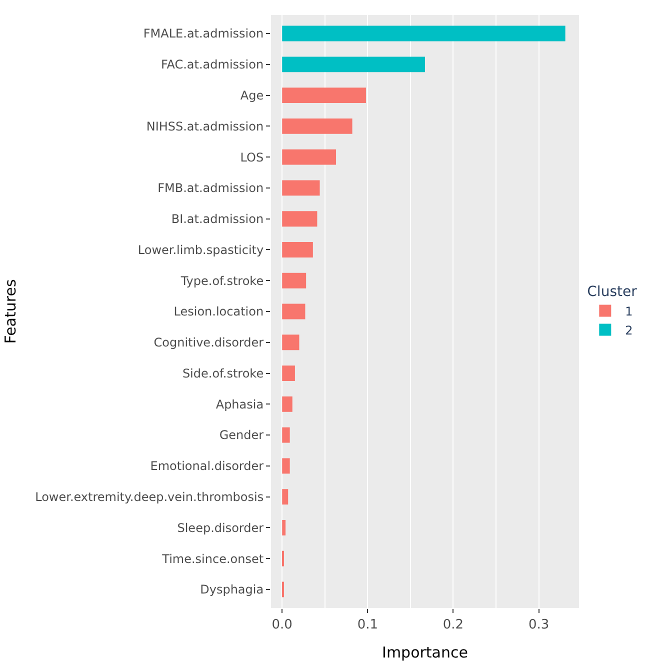 The height and width of the screenshot is (668, 669). What do you see at coordinates (252, 157) in the screenshot?
I see `y-tick-label: LOS` at bounding box center [252, 157].